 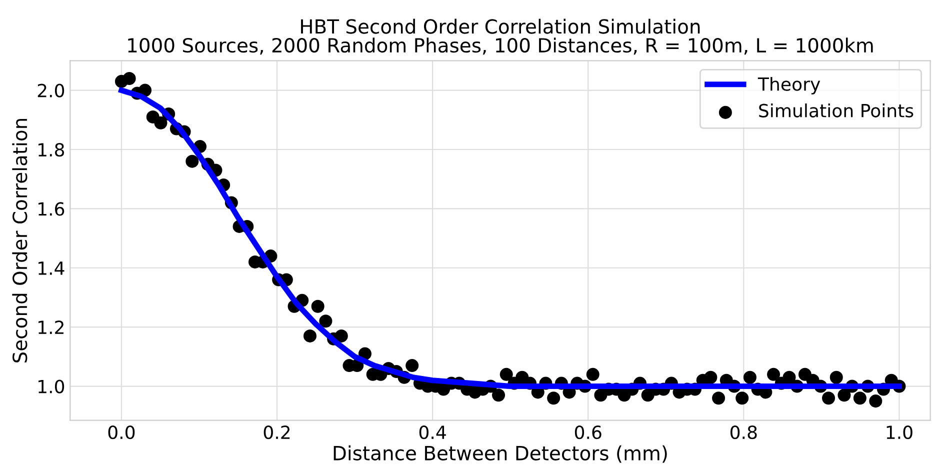 I want to click on y-tick-label: 1.8, so click(x=51, y=149).